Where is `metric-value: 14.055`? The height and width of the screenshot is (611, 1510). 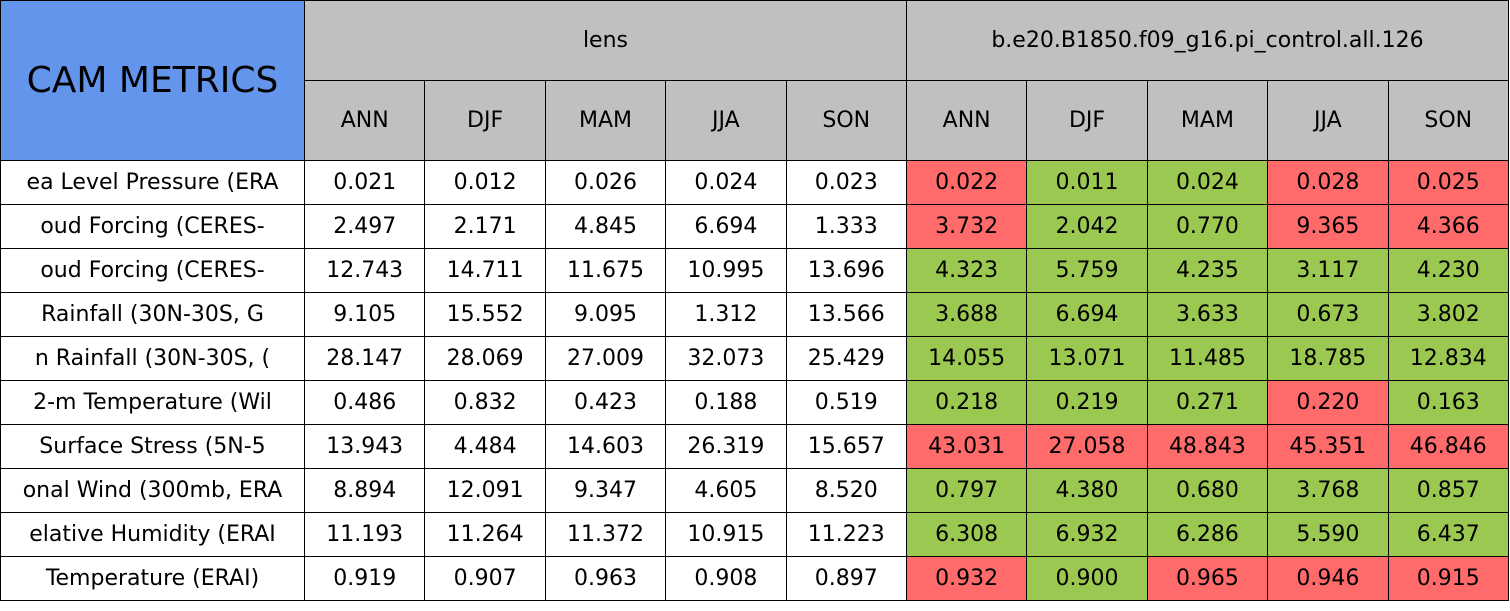
metric-value: 14.055 is located at coordinates (966, 358).